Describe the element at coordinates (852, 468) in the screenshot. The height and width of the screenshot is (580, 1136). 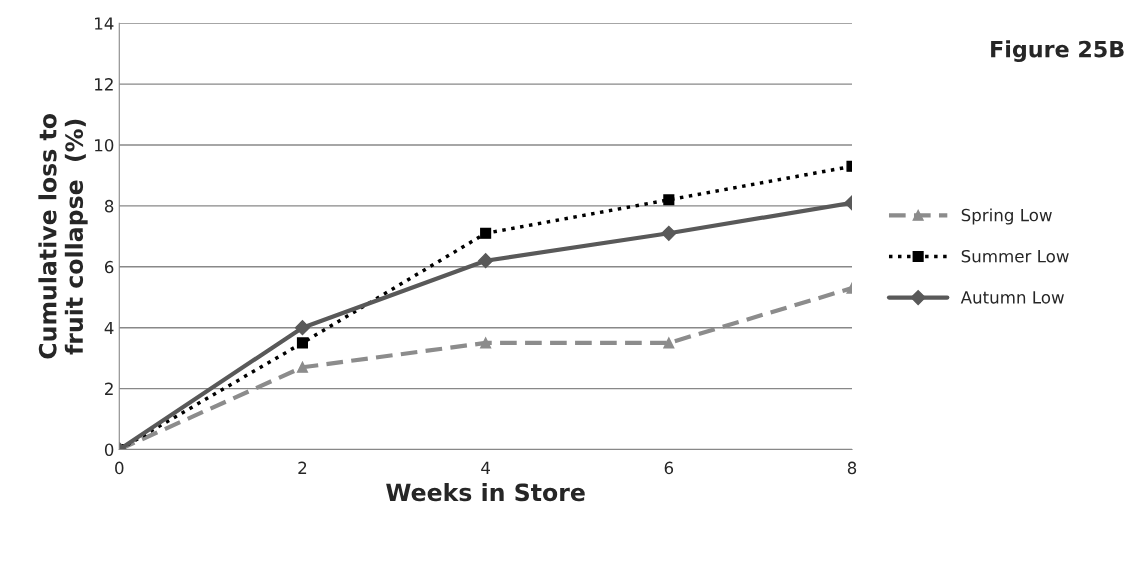
I see `x-tick-label: 8` at that location.